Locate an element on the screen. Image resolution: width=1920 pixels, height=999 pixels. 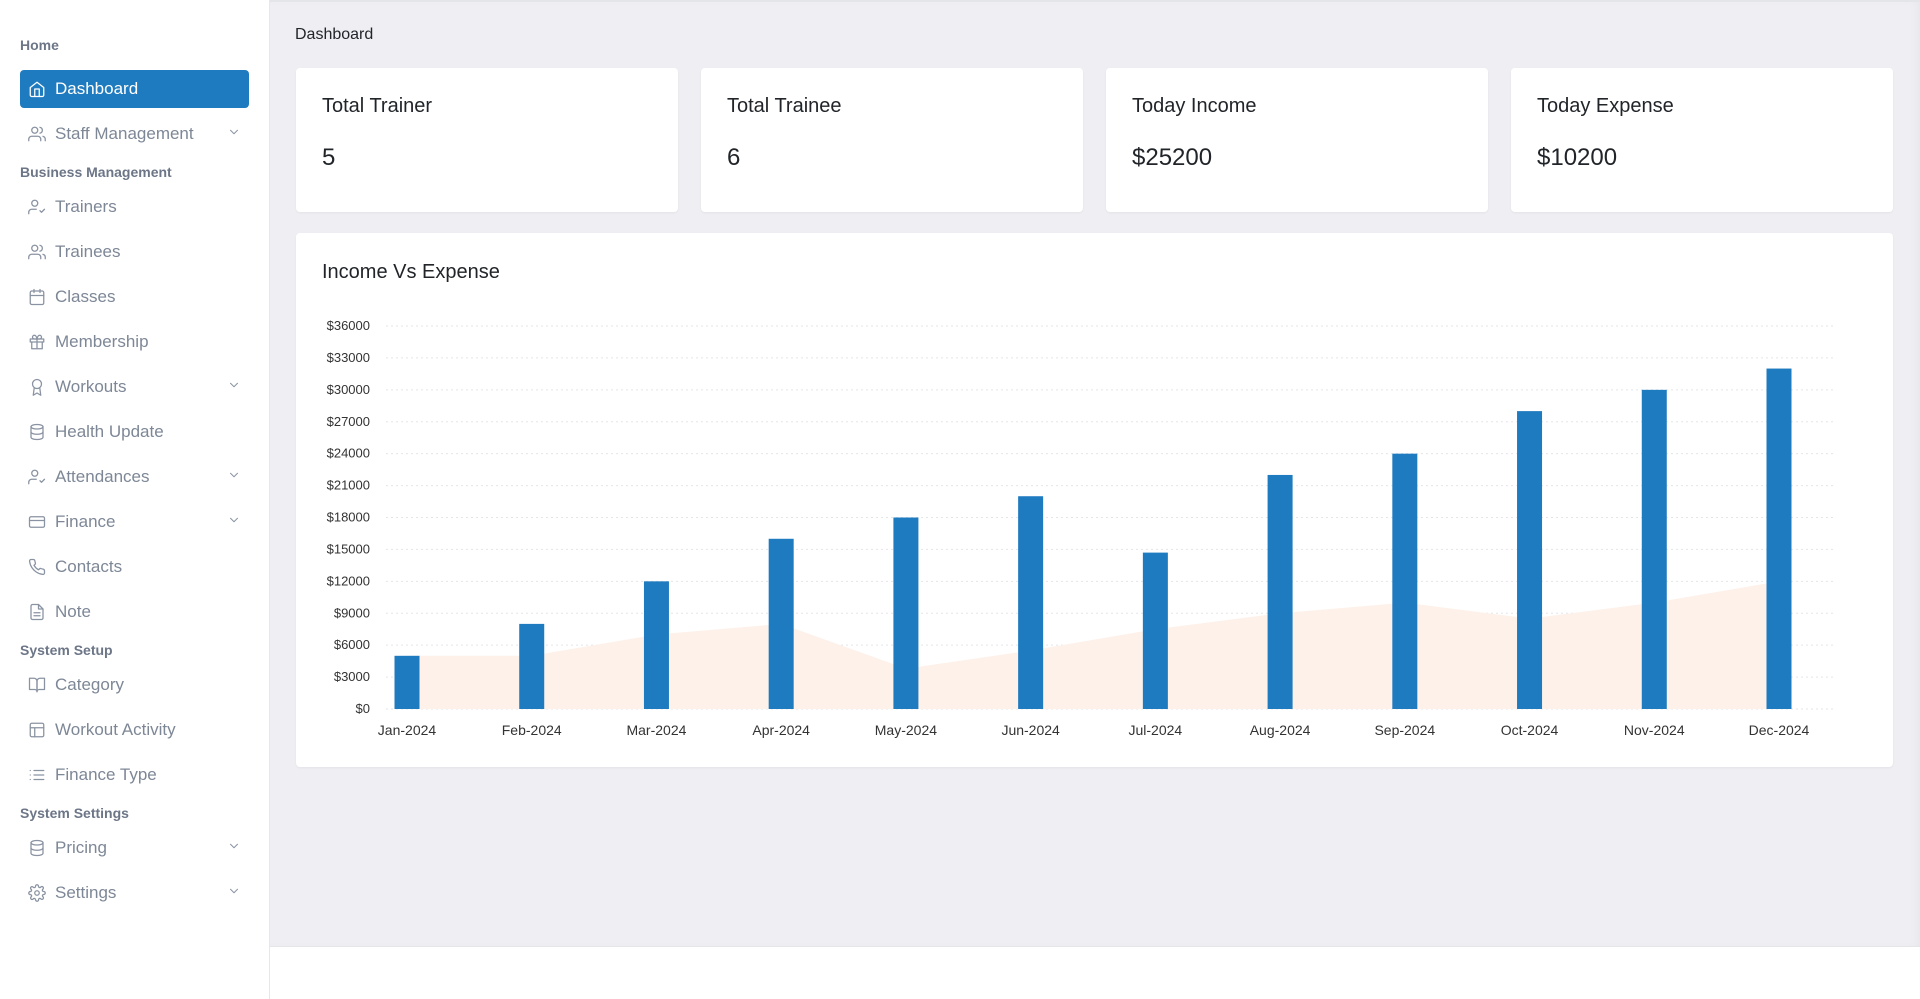
sidebar-item-label: Classes is located at coordinates (85, 296).